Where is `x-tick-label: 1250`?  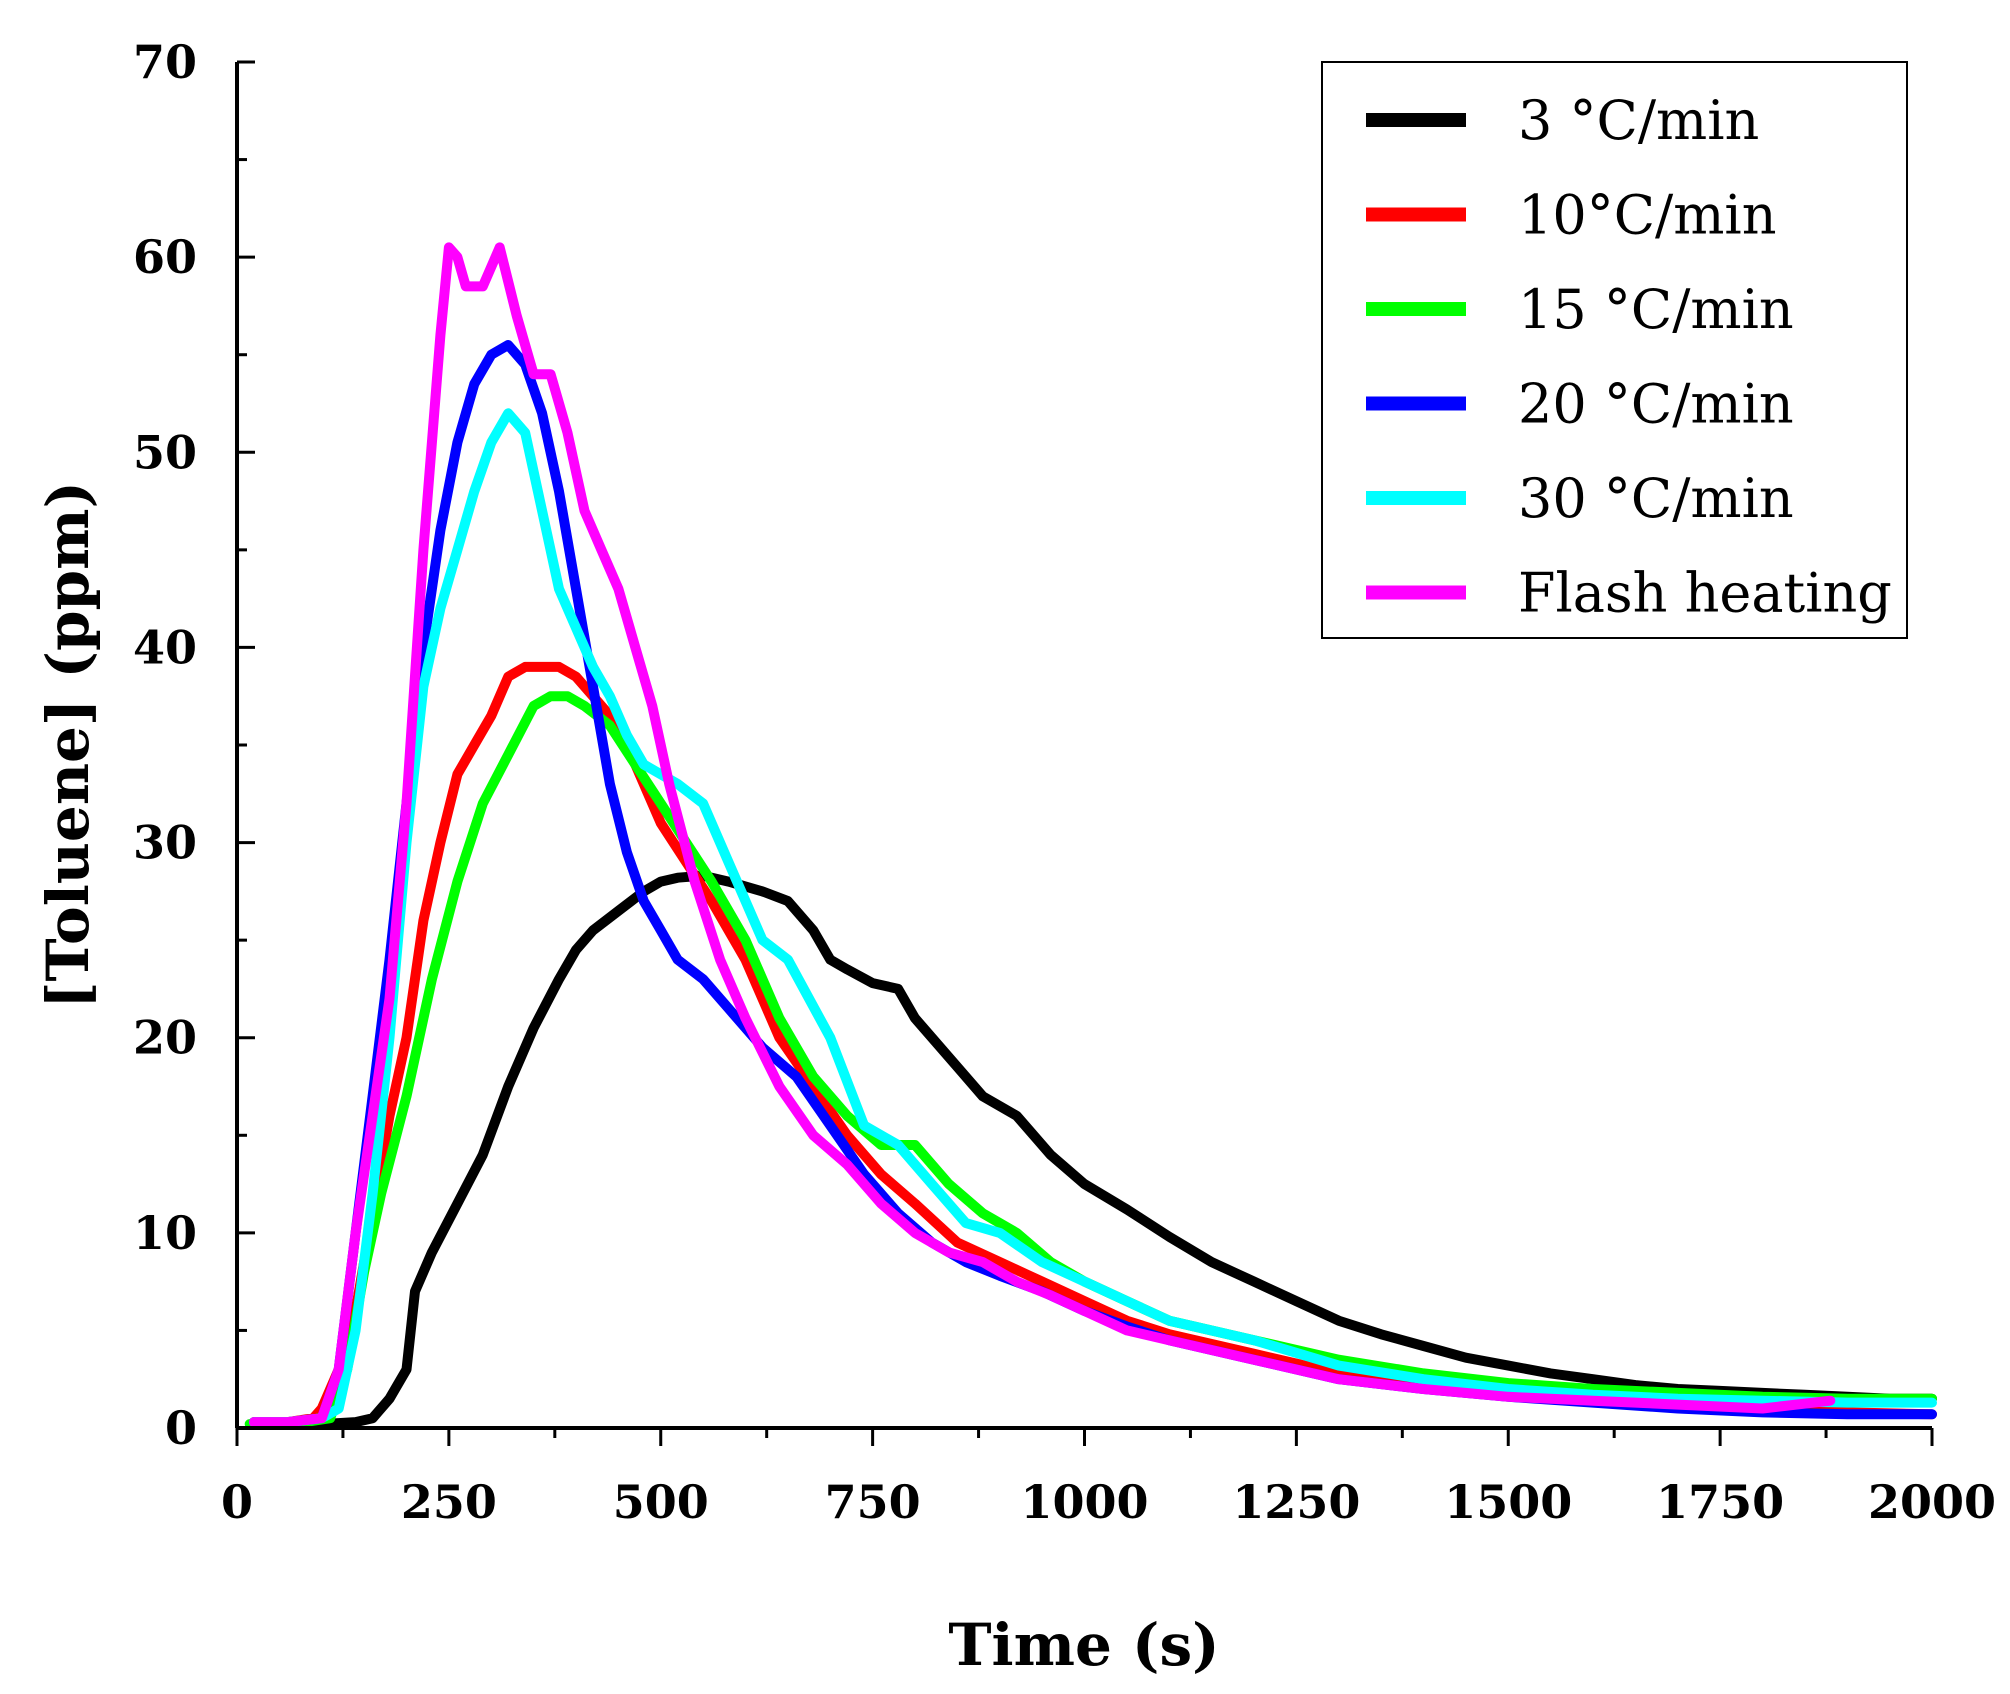 x-tick-label: 1250 is located at coordinates (1296, 1502).